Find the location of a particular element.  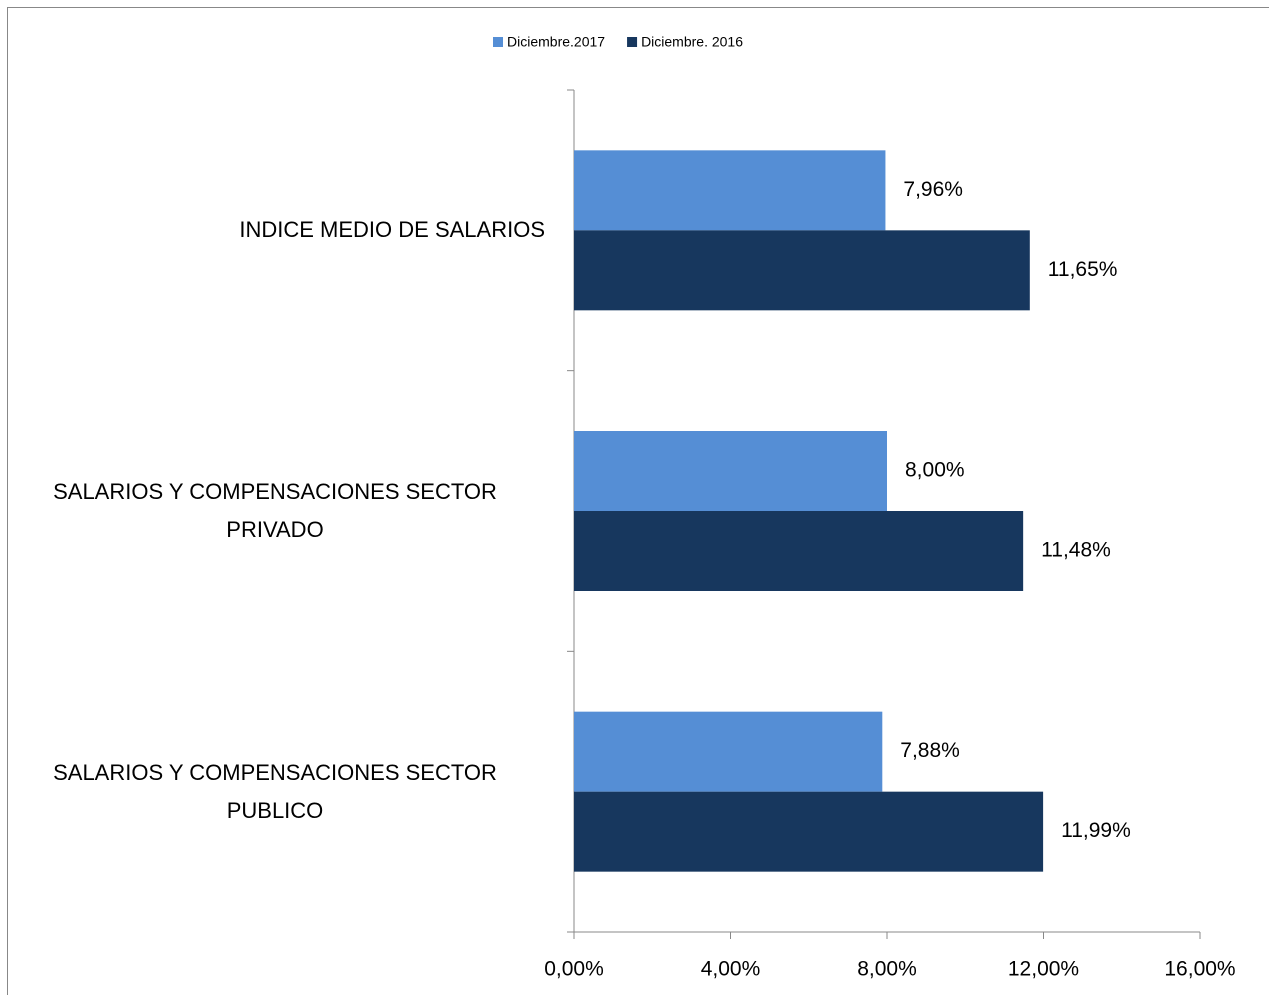

x-tick-label: 4,00% is located at coordinates (731, 969).